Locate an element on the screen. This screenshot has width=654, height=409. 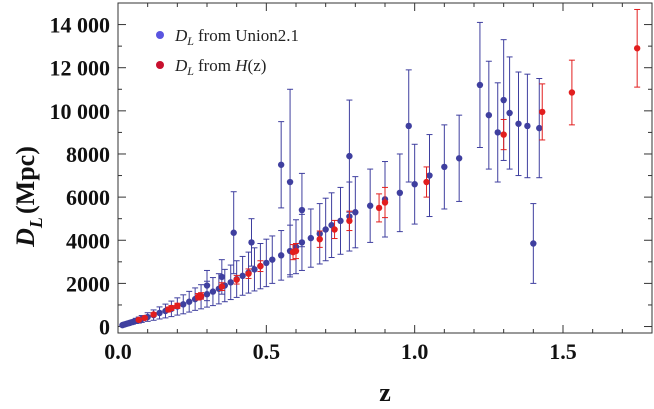
y-tick-label: 4000 is located at coordinates (88, 240).